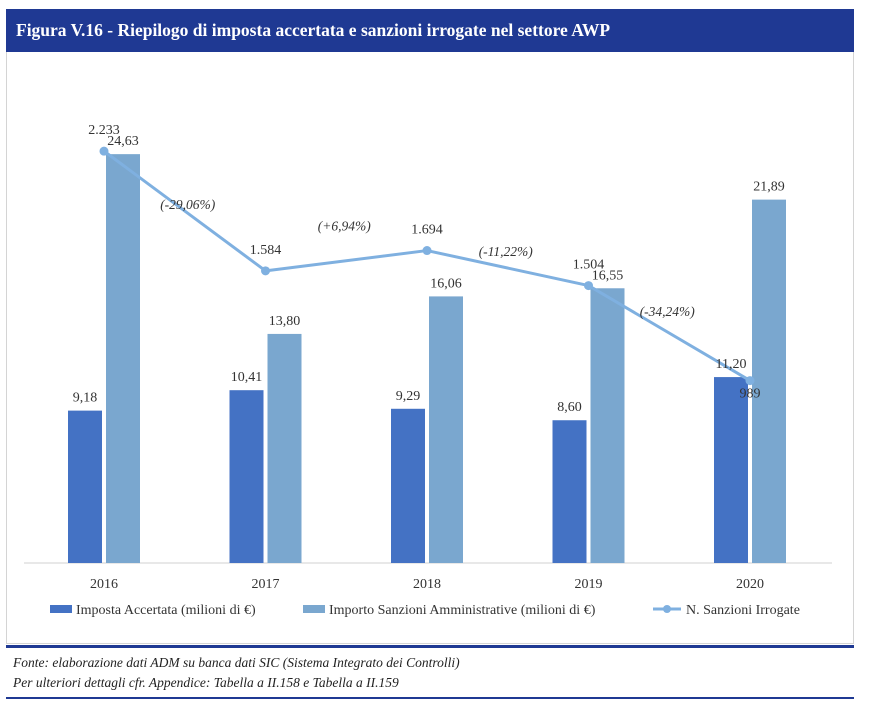  I want to click on tick-label-2019: 2019, so click(589, 584).